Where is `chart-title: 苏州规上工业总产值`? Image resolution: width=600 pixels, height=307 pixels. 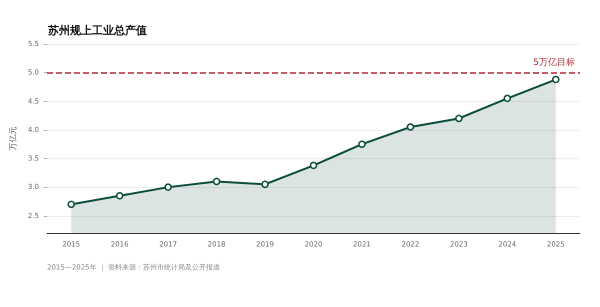
chart-title: 苏州规上工业总产值 is located at coordinates (97, 30).